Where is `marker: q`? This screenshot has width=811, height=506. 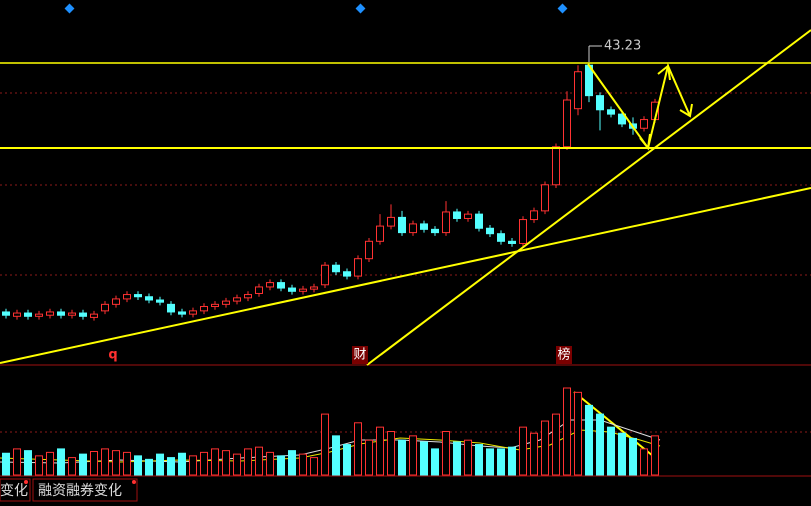 marker: q is located at coordinates (112, 355).